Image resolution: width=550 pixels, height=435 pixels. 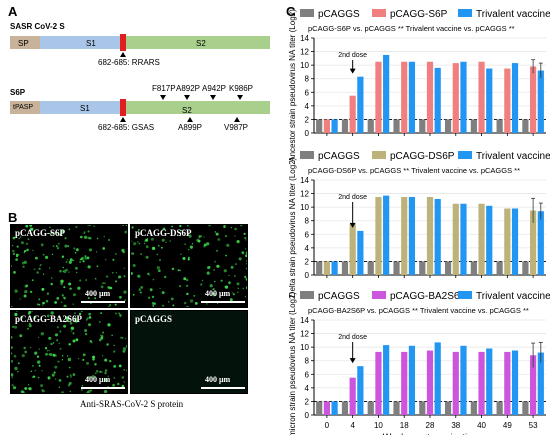 I want to click on panel-label-b: B, so click(x=13, y=217).